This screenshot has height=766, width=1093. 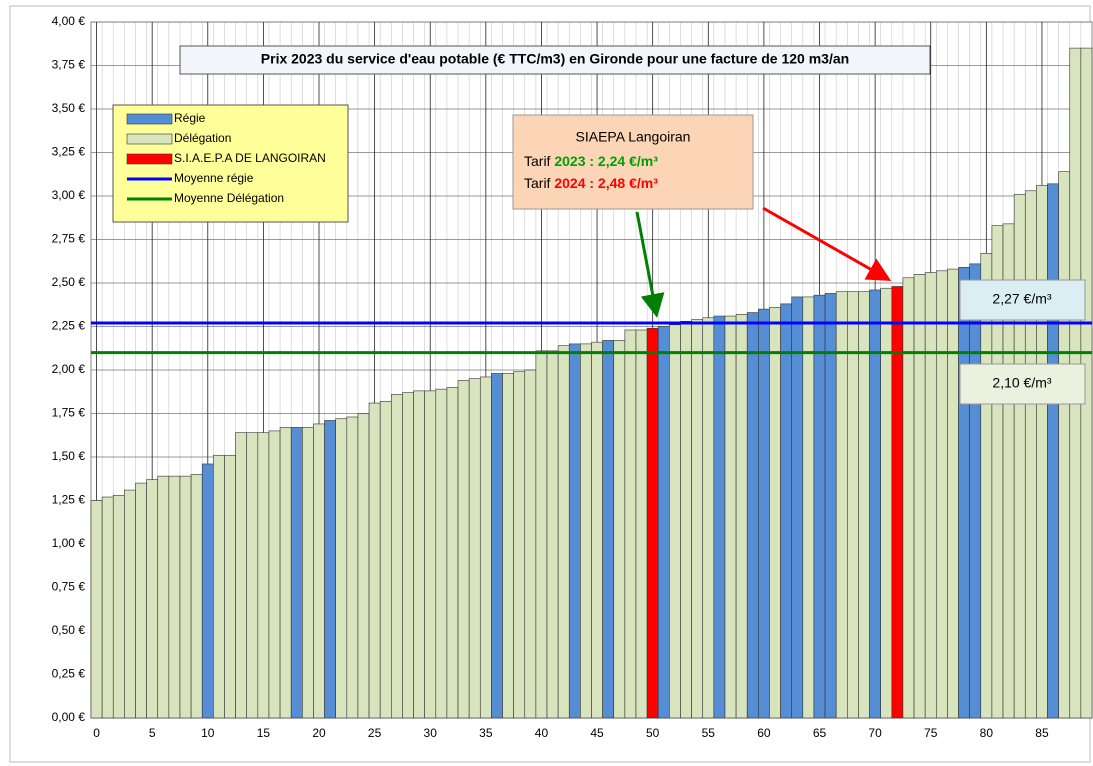 I want to click on title-box, so click(x=555, y=60).